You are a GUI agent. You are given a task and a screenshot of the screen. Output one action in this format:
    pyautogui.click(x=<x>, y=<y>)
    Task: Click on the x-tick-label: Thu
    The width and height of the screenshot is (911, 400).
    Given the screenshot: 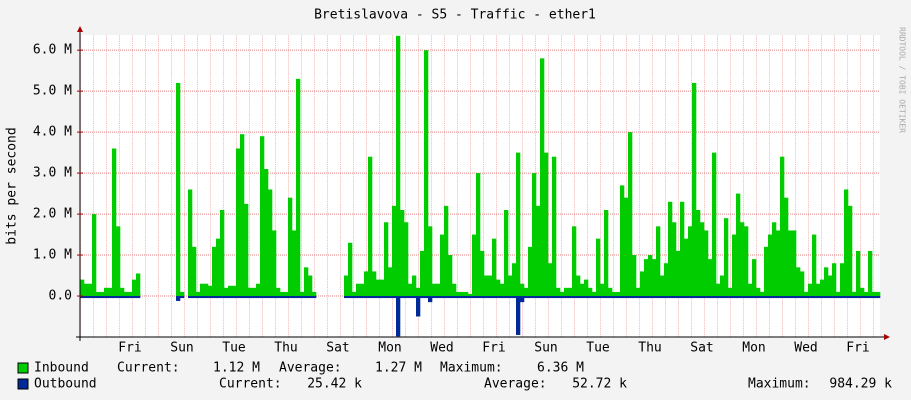 What is the action you would take?
    pyautogui.click(x=649, y=348)
    